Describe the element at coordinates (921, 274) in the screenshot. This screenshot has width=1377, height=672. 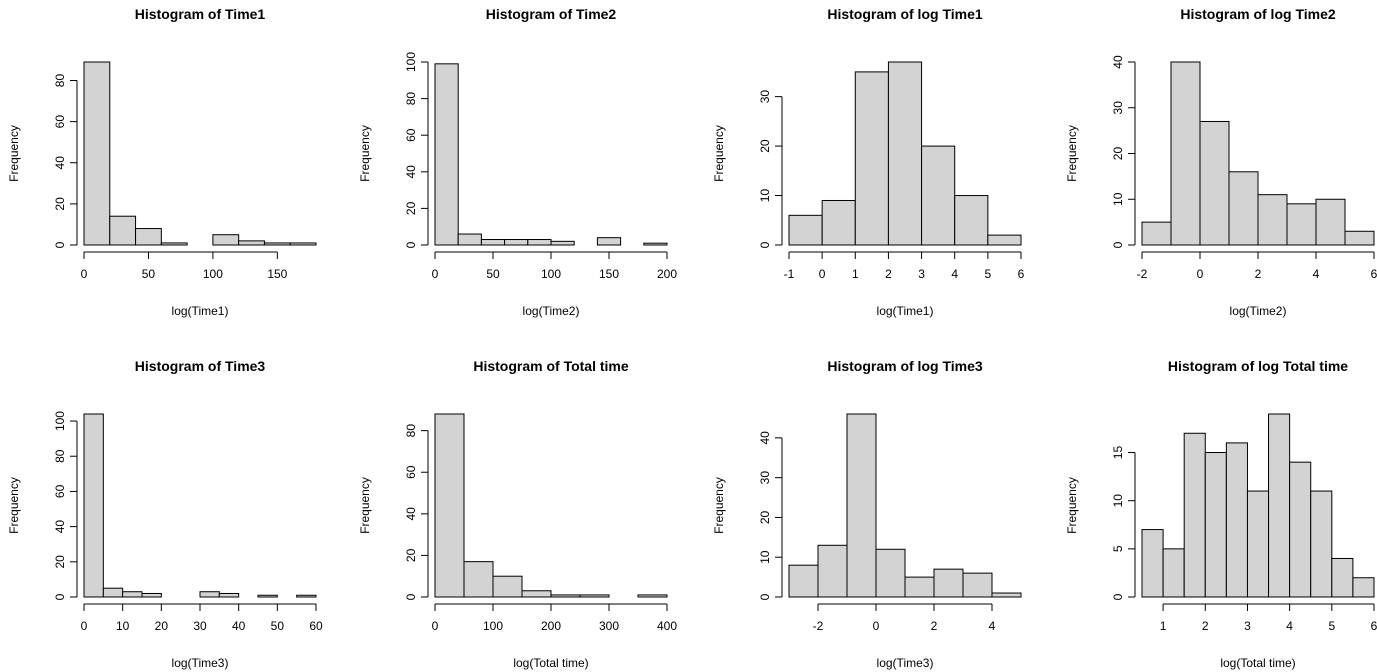
I see `x-tick-label: 3` at that location.